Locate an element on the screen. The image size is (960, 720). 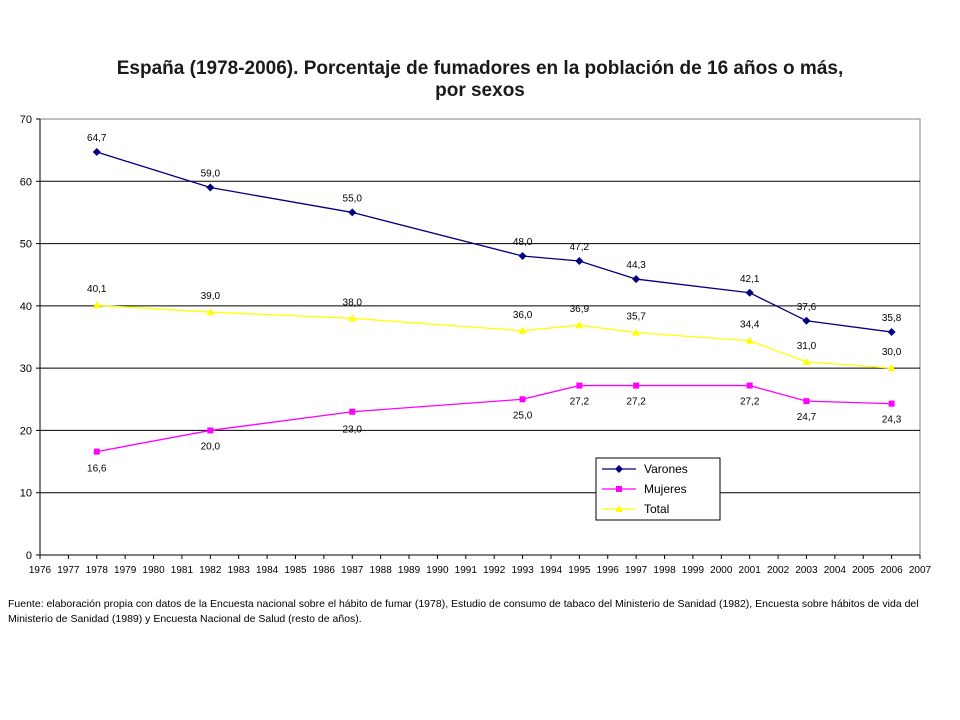
varones-data-label: 42,1 is located at coordinates (750, 279).